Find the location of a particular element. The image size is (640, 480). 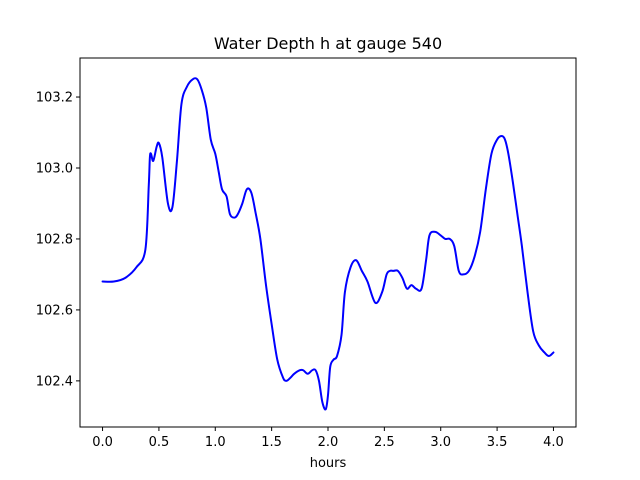

chart-title: Water Depth h at gauge 540 is located at coordinates (328, 43).